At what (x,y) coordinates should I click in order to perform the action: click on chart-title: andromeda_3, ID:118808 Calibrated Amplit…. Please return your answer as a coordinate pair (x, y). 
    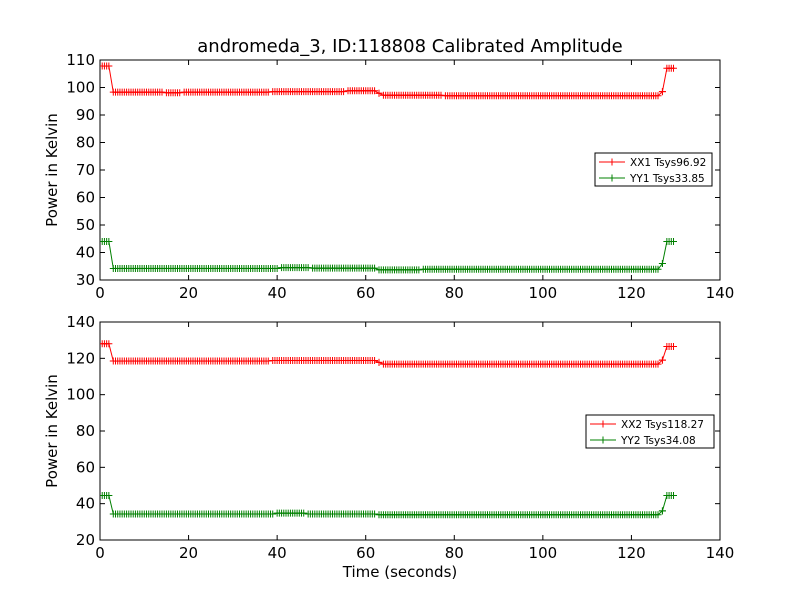
    Looking at the image, I should click on (410, 46).